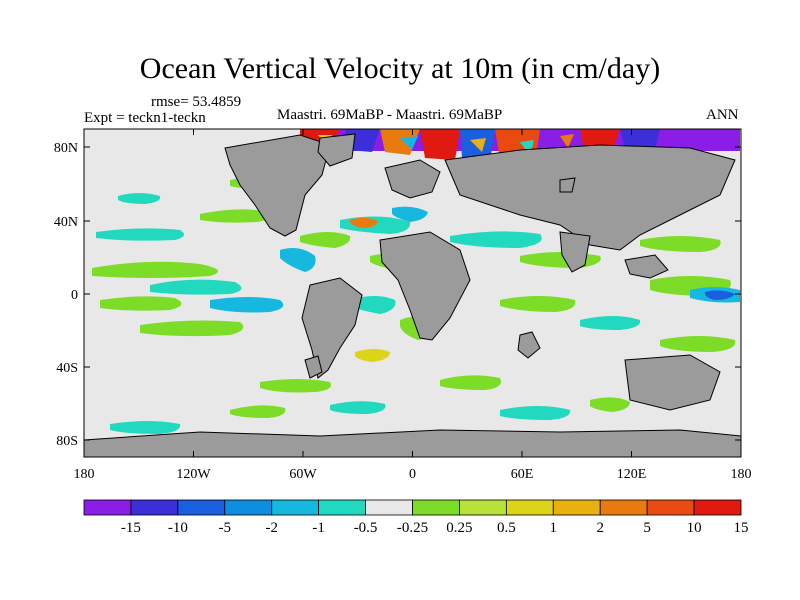  What do you see at coordinates (575, 252) in the screenshot?
I see `land-india` at bounding box center [575, 252].